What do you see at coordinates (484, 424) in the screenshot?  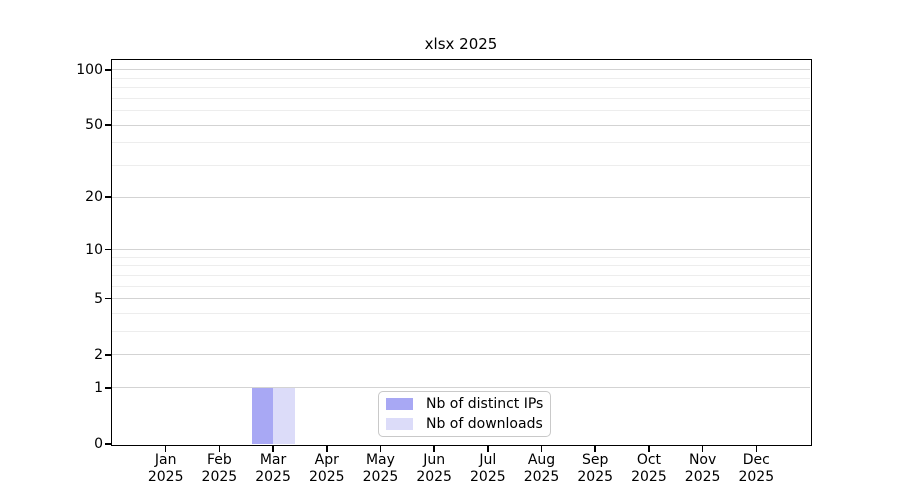 I see `legend-label: Nb of downloads` at bounding box center [484, 424].